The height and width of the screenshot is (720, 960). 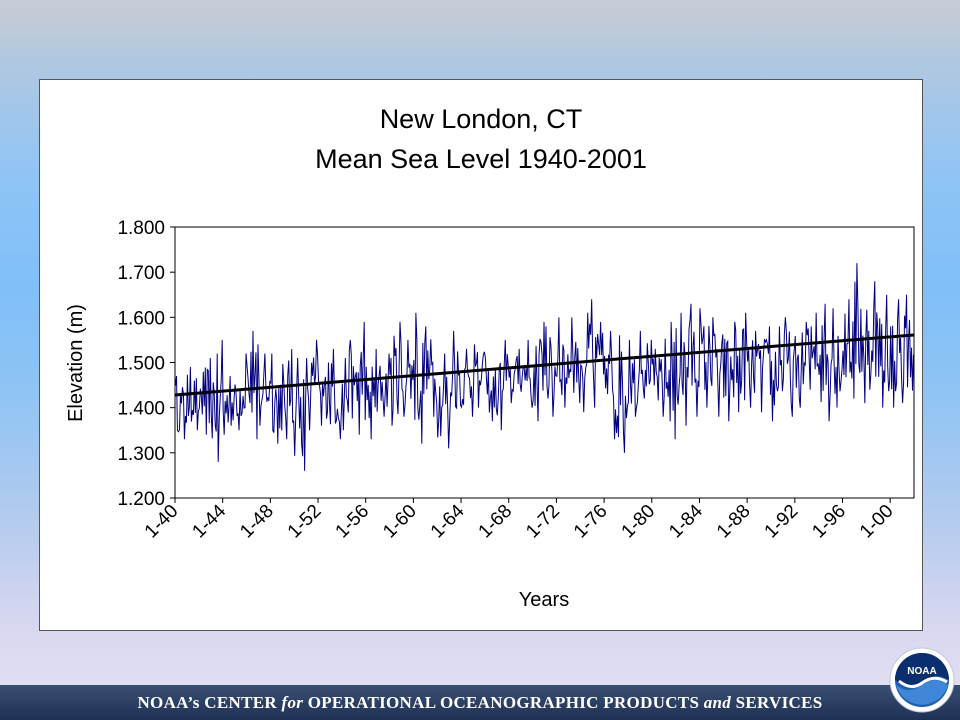 What do you see at coordinates (209, 702) in the screenshot?
I see `footer-text-part-1: NOAA’s CENTER` at bounding box center [209, 702].